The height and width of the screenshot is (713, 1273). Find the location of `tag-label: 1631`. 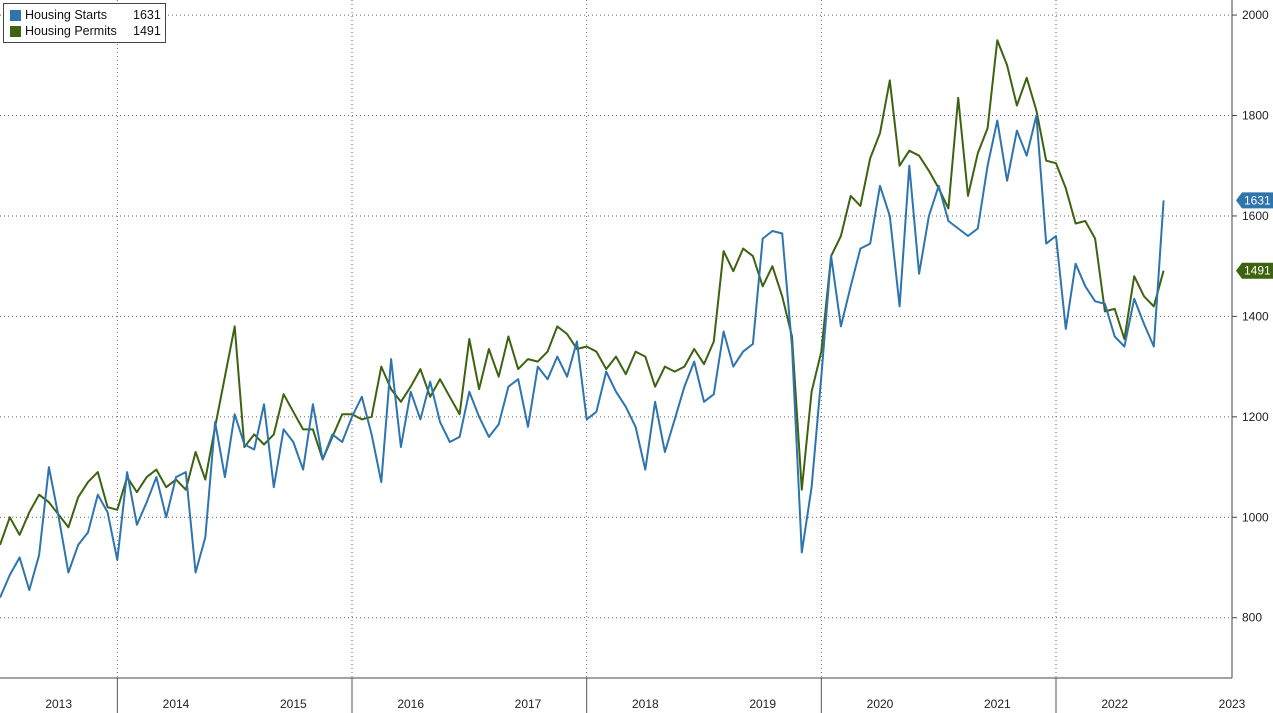

tag-label: 1631 is located at coordinates (1257, 200).